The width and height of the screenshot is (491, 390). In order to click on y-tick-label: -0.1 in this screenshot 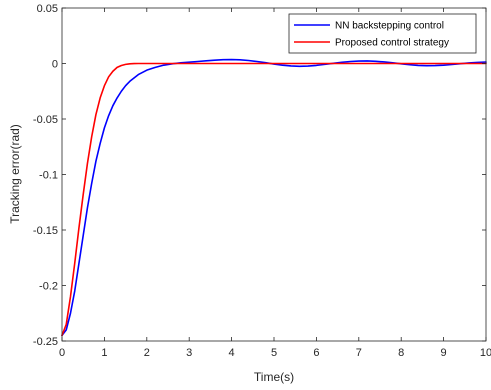, I will do `click(48, 176)`.